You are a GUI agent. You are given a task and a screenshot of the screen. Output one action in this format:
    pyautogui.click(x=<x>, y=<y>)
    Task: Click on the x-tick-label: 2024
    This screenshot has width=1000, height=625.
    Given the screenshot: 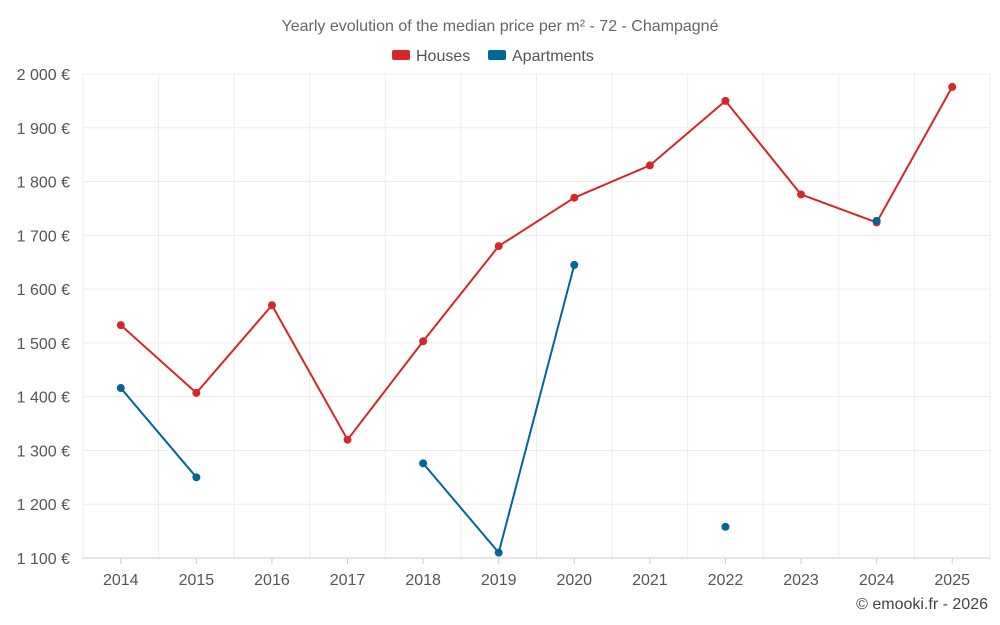 What is the action you would take?
    pyautogui.click(x=877, y=580)
    